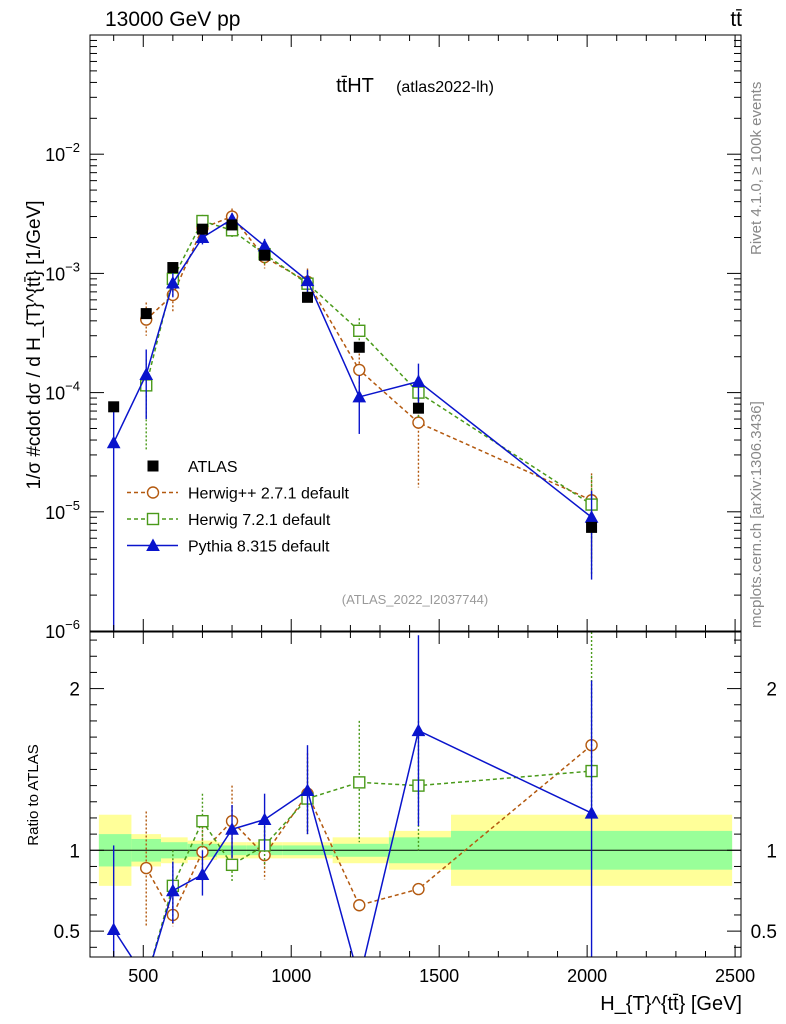  I want to click on chart-title: tt̄HT, so click(355, 86).